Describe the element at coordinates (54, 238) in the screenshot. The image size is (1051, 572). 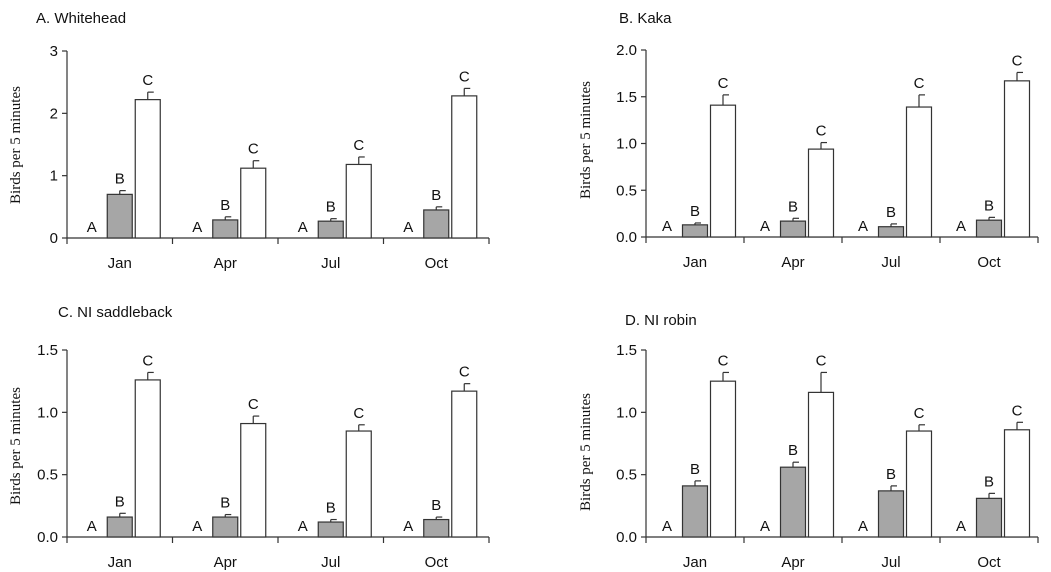
I see `y-tick-label: 0` at that location.